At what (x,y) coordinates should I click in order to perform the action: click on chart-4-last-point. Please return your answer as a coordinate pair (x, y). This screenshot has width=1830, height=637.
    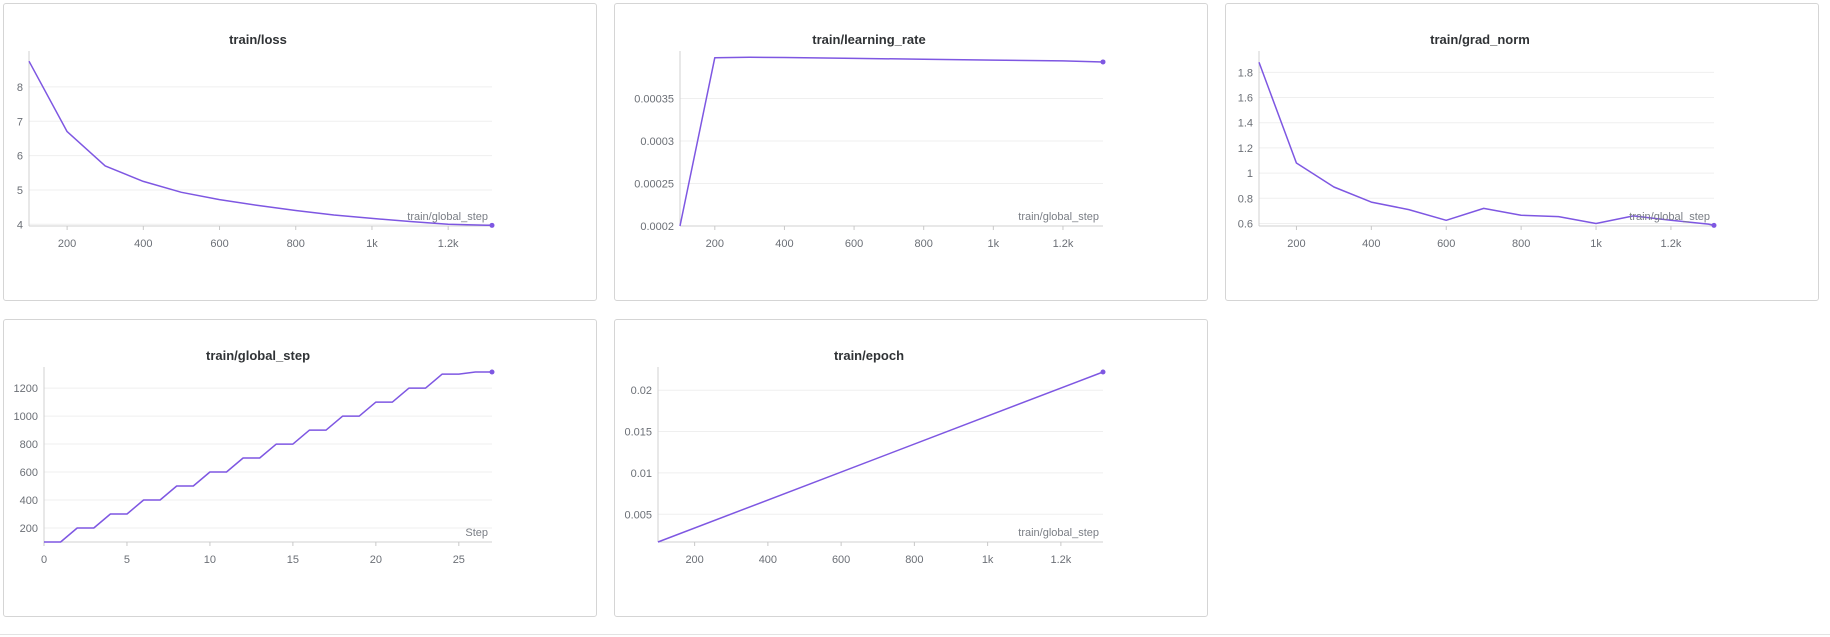
    Looking at the image, I should click on (1103, 372).